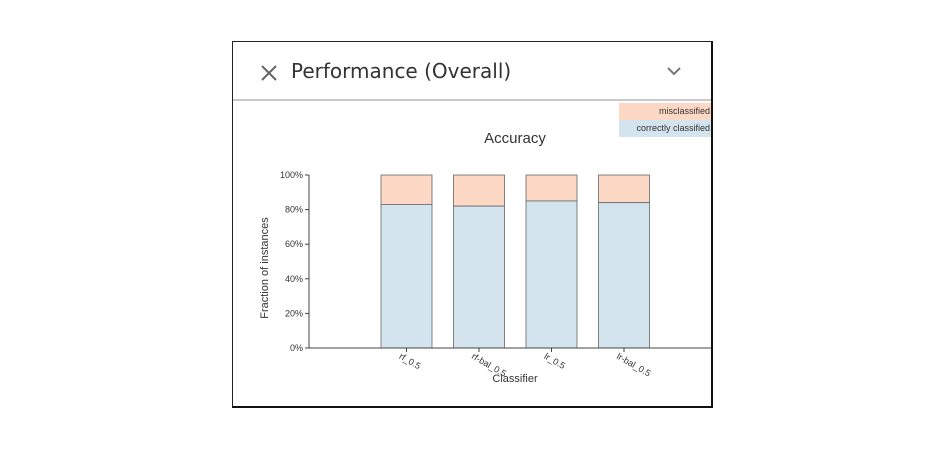 The height and width of the screenshot is (451, 947). Describe the element at coordinates (401, 71) in the screenshot. I see `panel-title: Performance (Overall)` at that location.